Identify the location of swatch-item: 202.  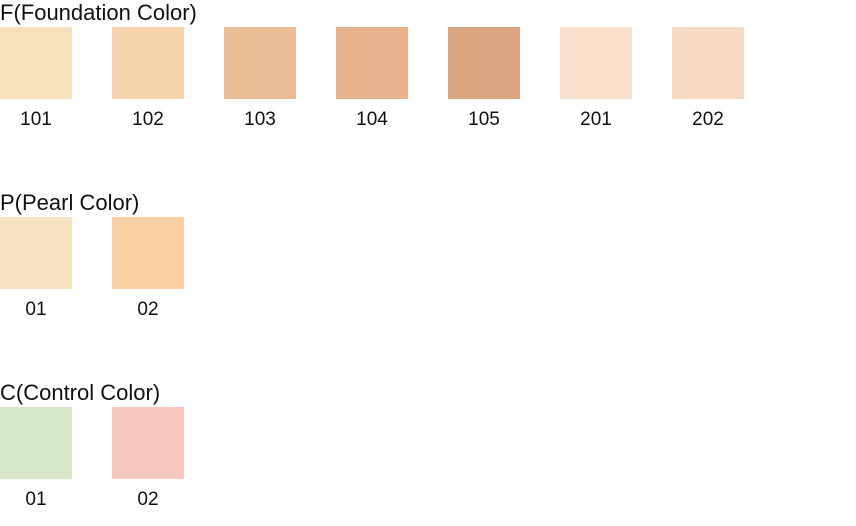
(708, 79).